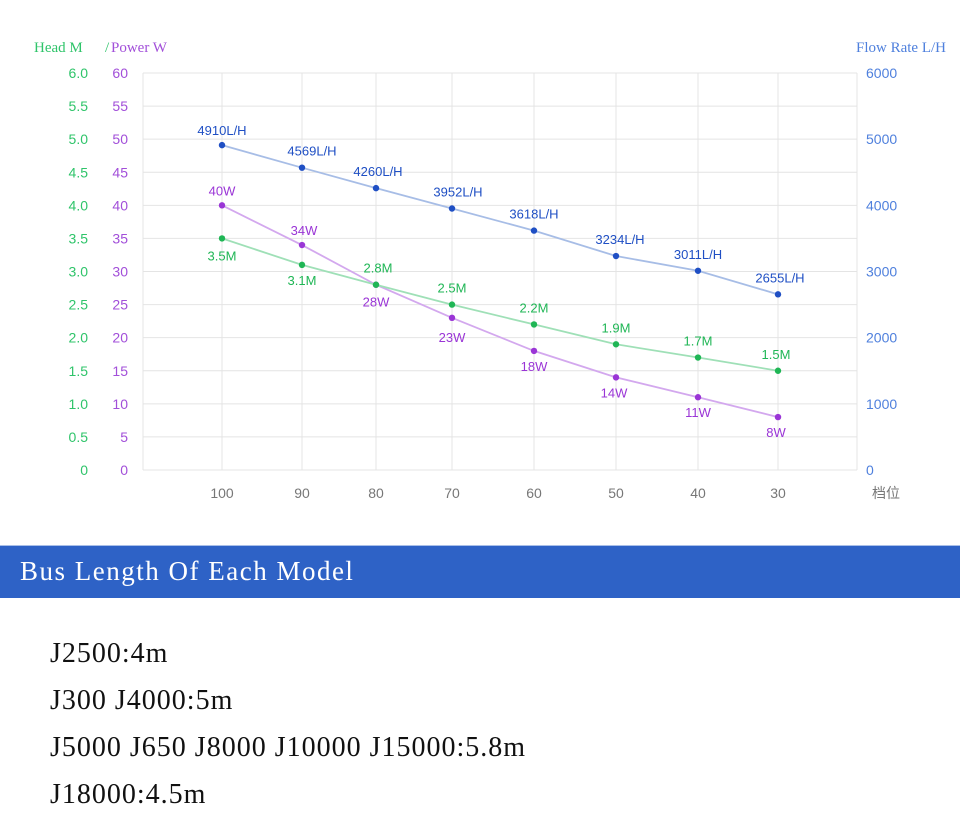  Describe the element at coordinates (619, 239) in the screenshot. I see `flow-data-label: 3234L/H` at that location.